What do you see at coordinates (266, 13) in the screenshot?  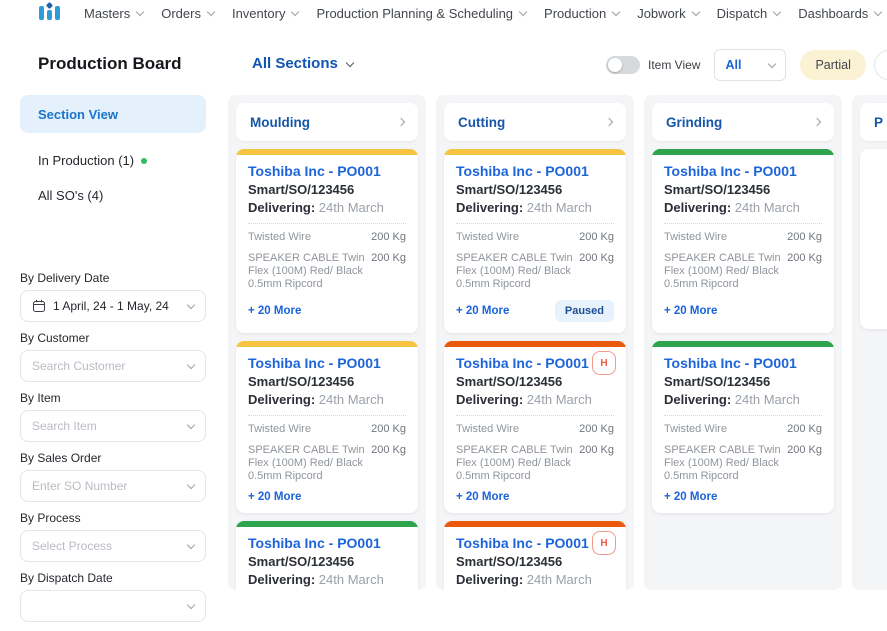 I see `nav-item-inventory: Inventory` at bounding box center [266, 13].